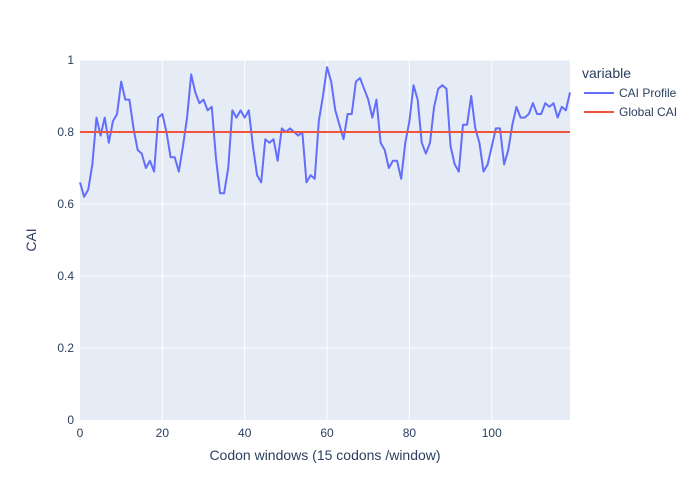  What do you see at coordinates (163, 433) in the screenshot?
I see `x-tick-label: 20` at bounding box center [163, 433].